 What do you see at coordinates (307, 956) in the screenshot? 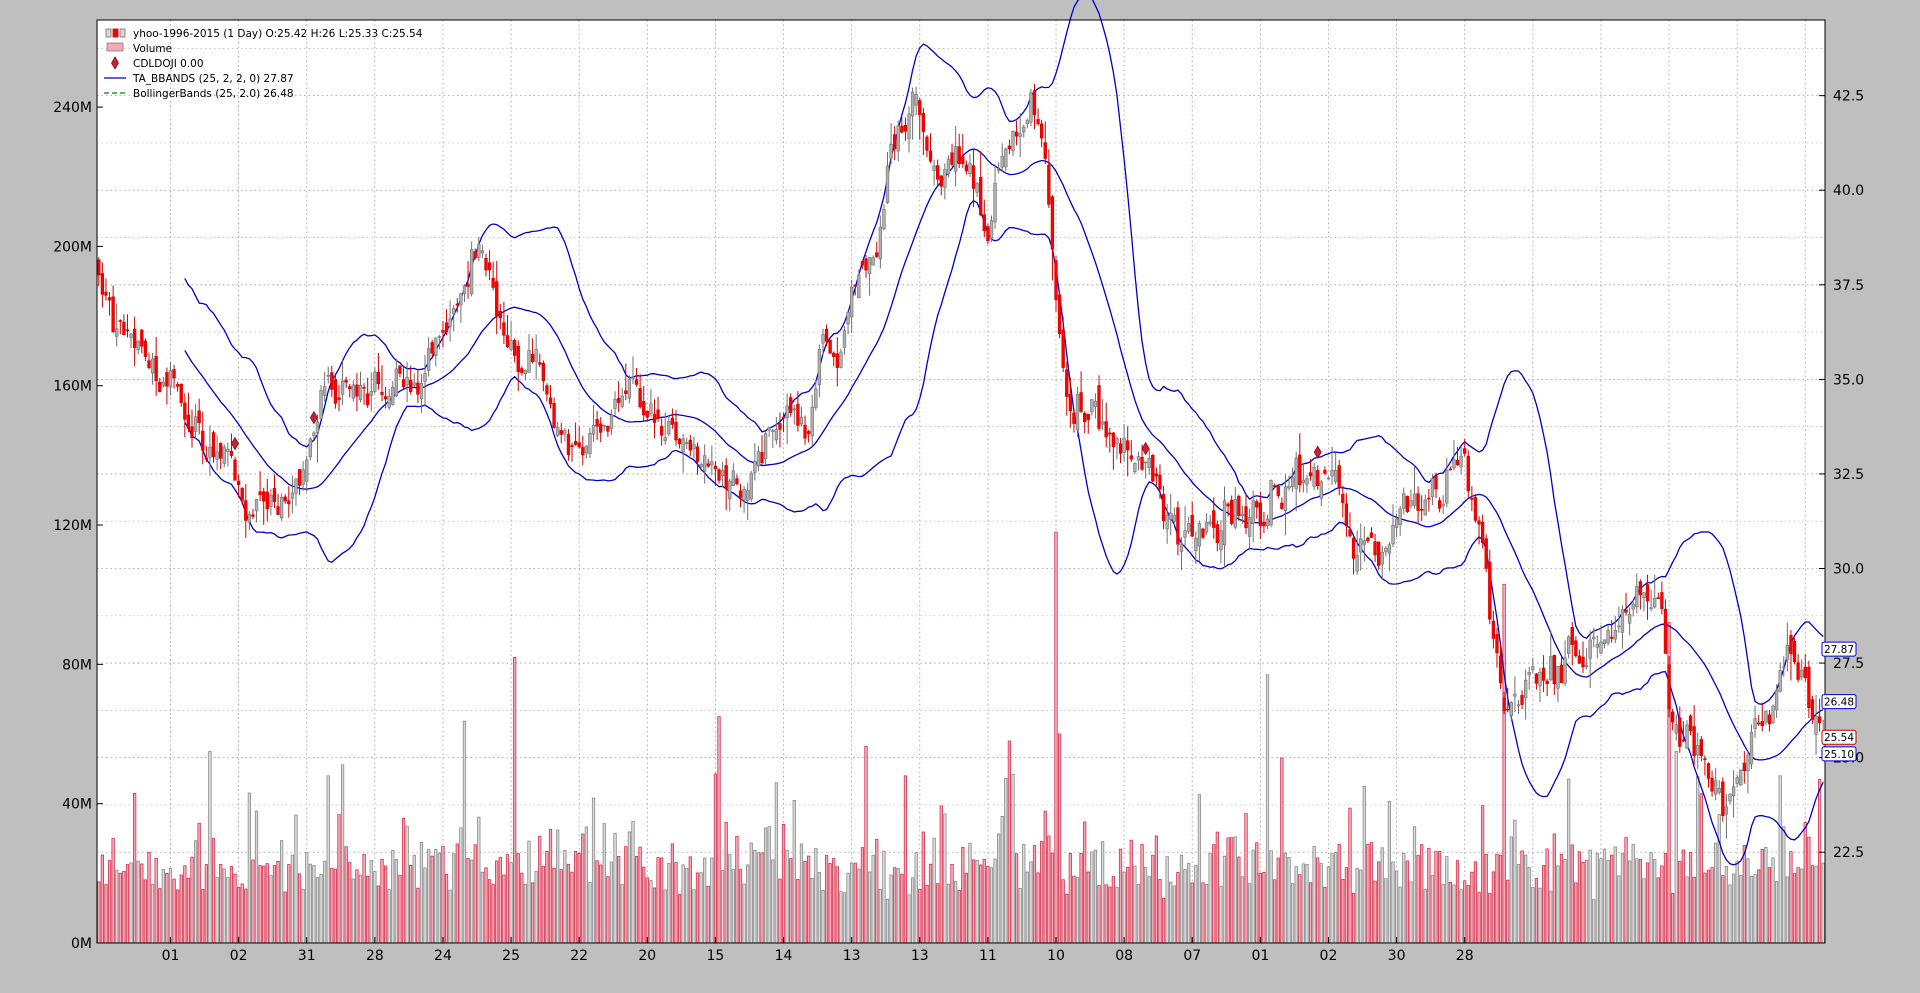
I see `date-tick-label: 31` at bounding box center [307, 956].